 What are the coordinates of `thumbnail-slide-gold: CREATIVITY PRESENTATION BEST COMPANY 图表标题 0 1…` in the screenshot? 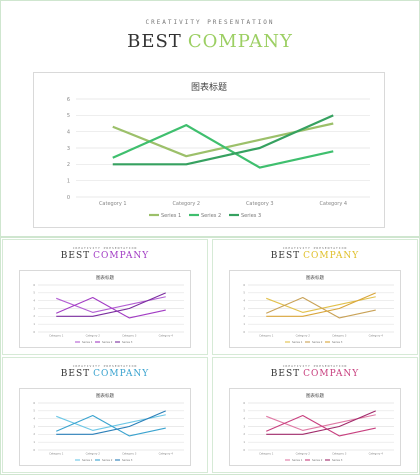 It's located at (315, 297).